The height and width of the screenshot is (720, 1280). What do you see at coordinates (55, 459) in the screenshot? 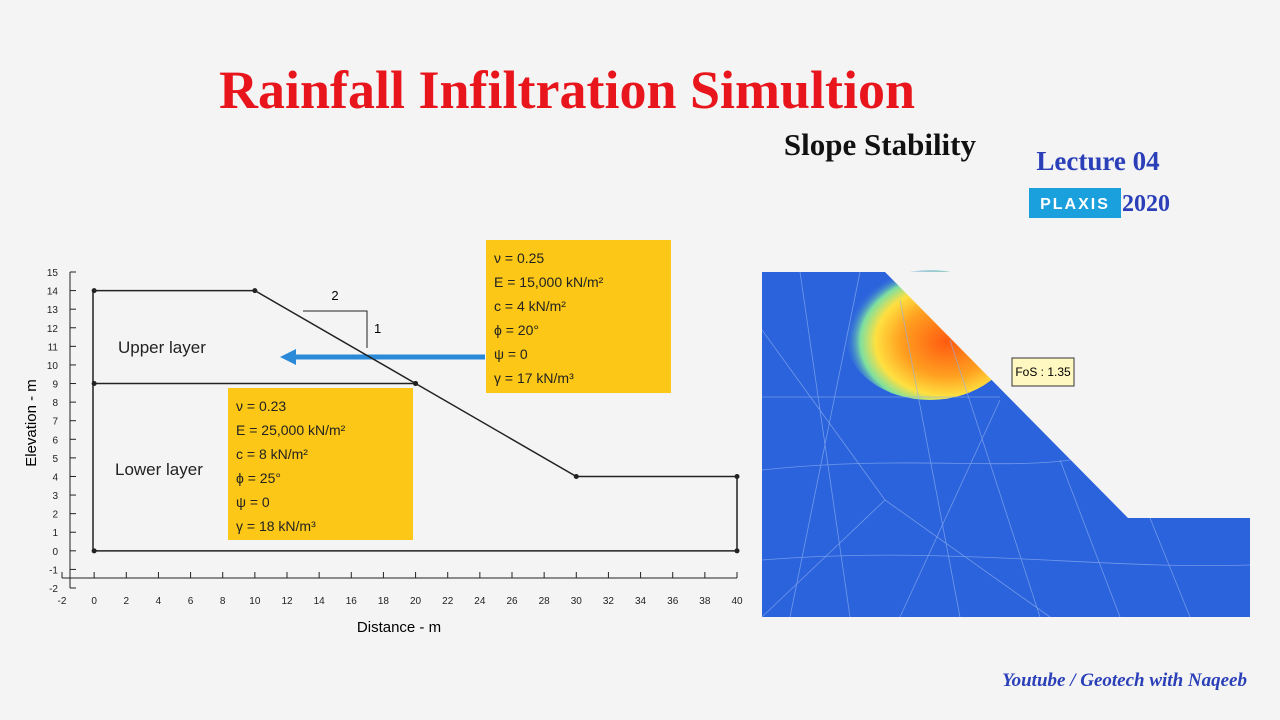
I see `y-tick-label: 5` at bounding box center [55, 459].